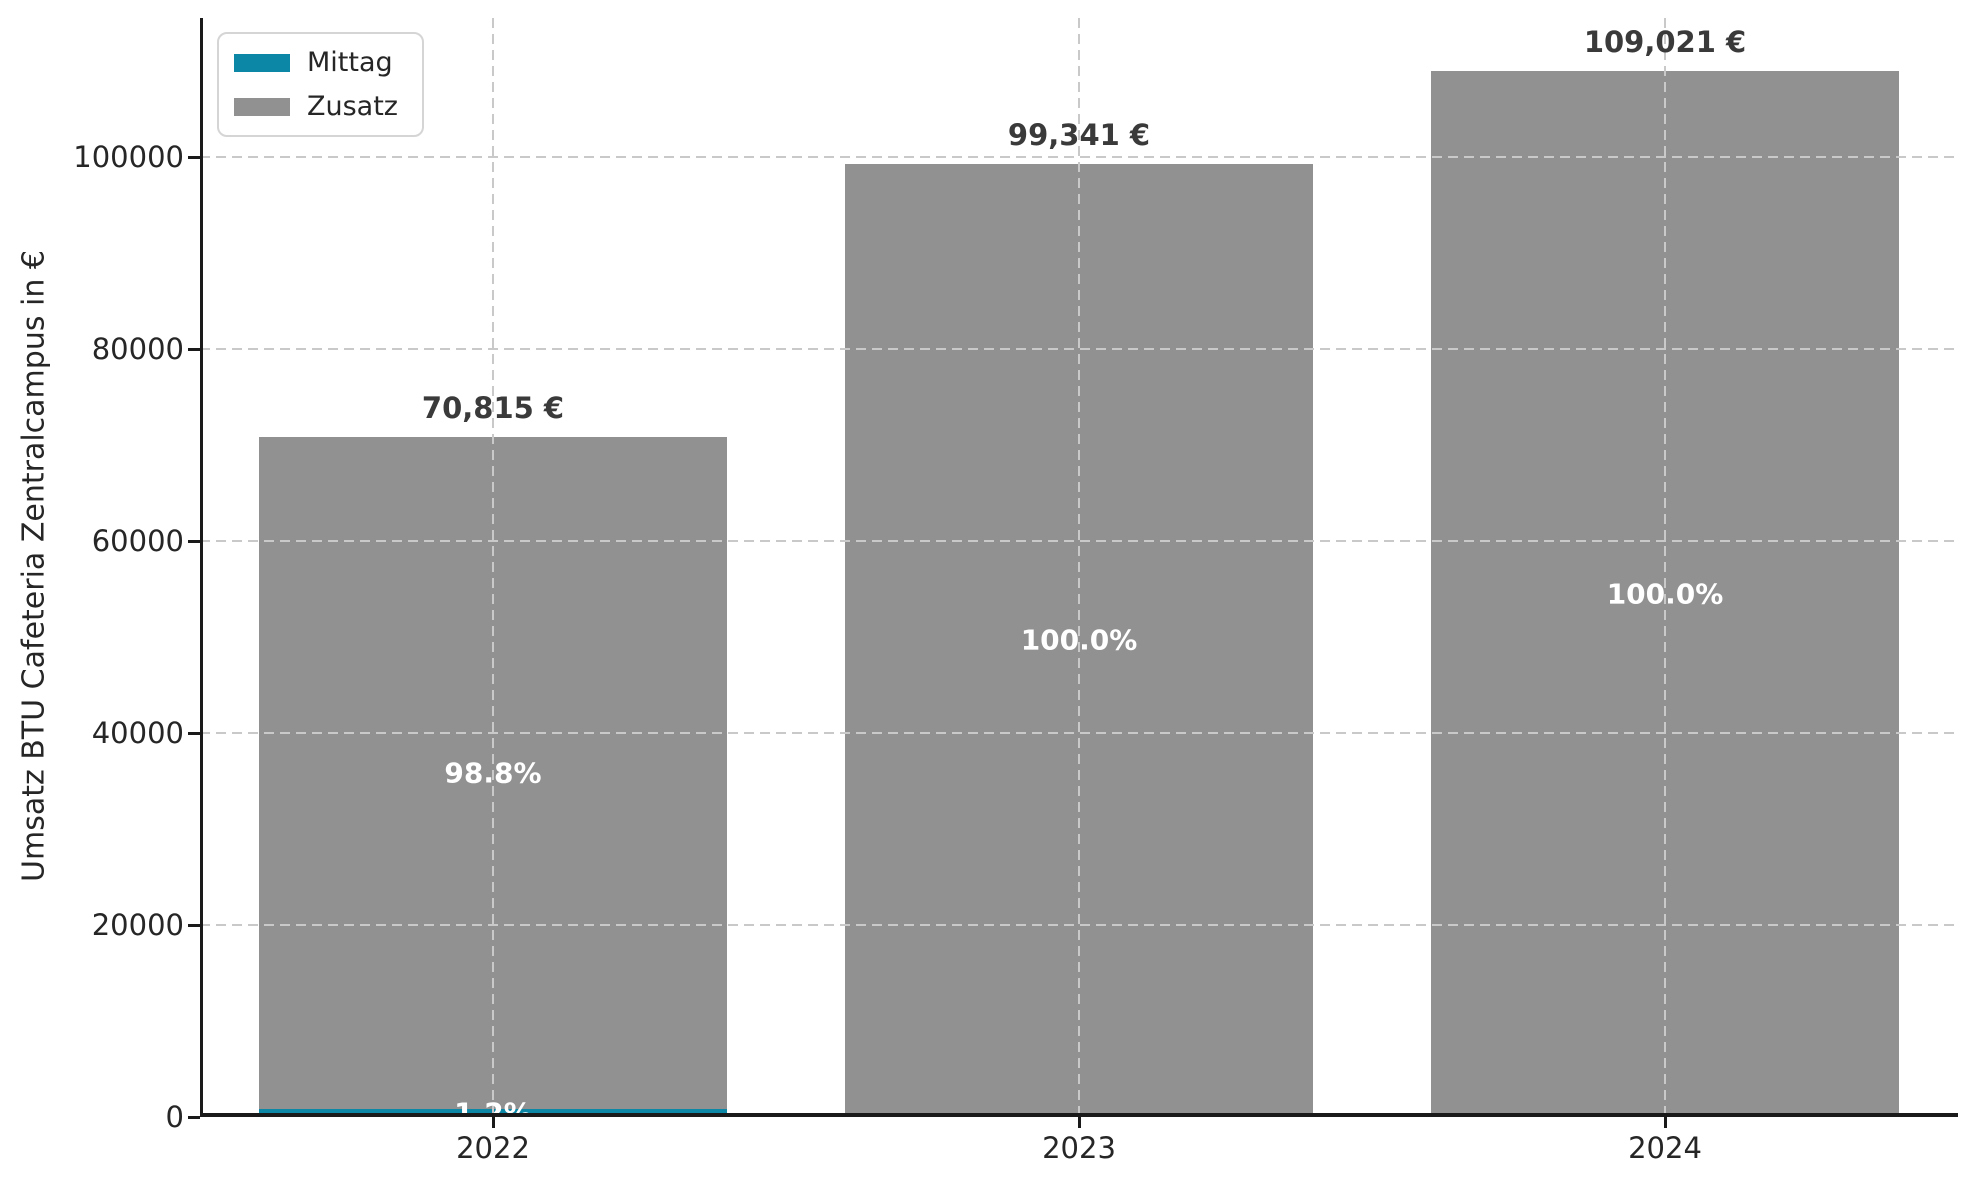 The height and width of the screenshot is (1179, 1979). I want to click on legend-label-mittag: Mittag, so click(350, 62).